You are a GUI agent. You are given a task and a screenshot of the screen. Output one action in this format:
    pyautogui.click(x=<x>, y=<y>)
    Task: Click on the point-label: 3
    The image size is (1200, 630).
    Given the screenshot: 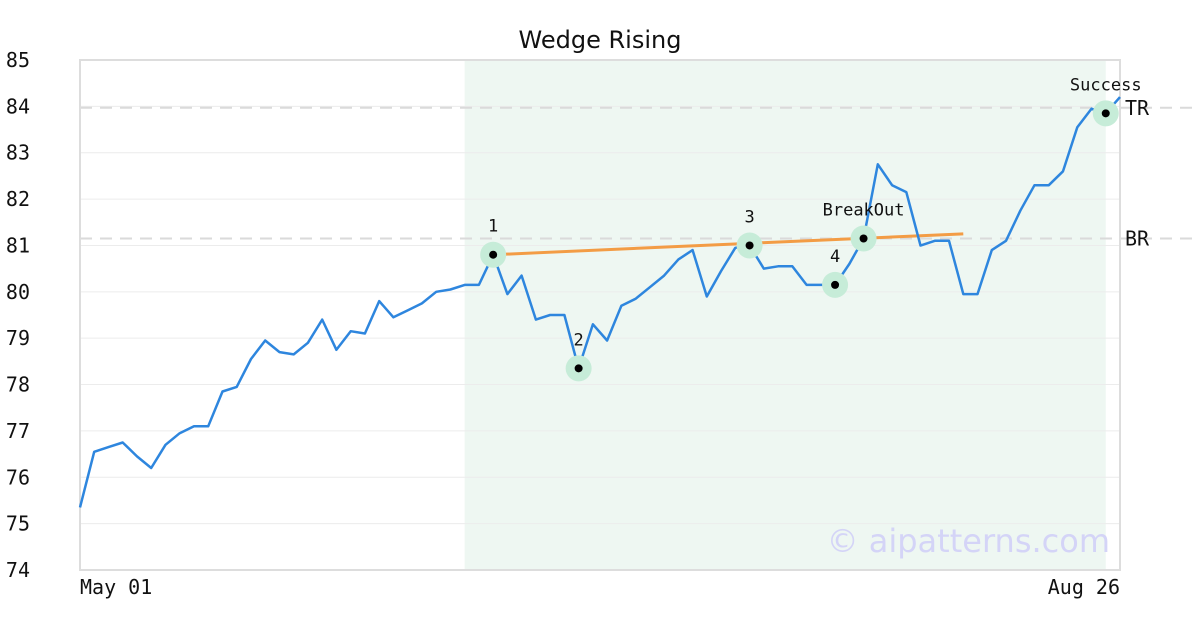 What is the action you would take?
    pyautogui.click(x=749, y=217)
    